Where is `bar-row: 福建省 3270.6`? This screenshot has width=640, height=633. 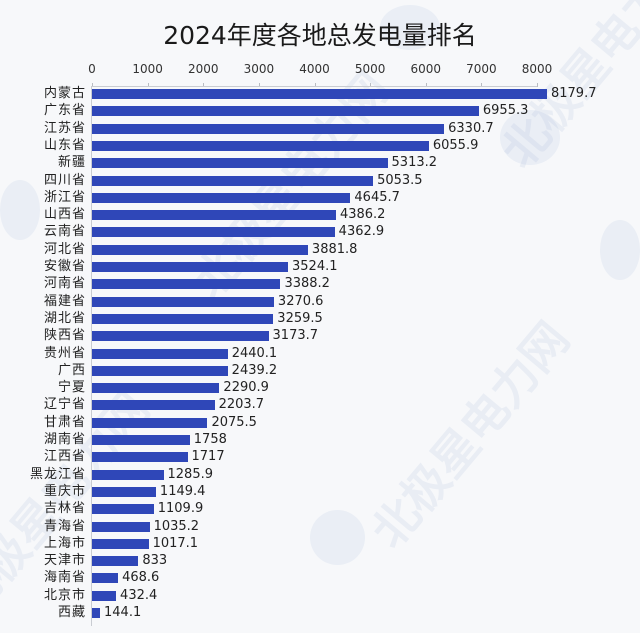 bar-row: 福建省 3270.6 is located at coordinates (320, 301).